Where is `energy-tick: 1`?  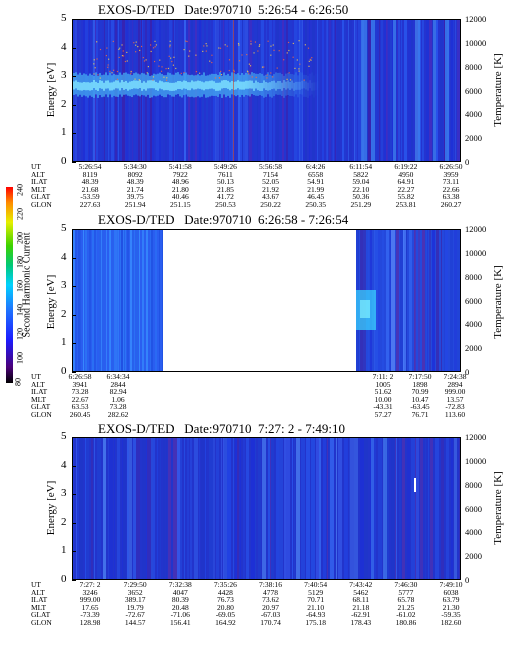 energy-tick: 1 is located at coordinates (64, 342).